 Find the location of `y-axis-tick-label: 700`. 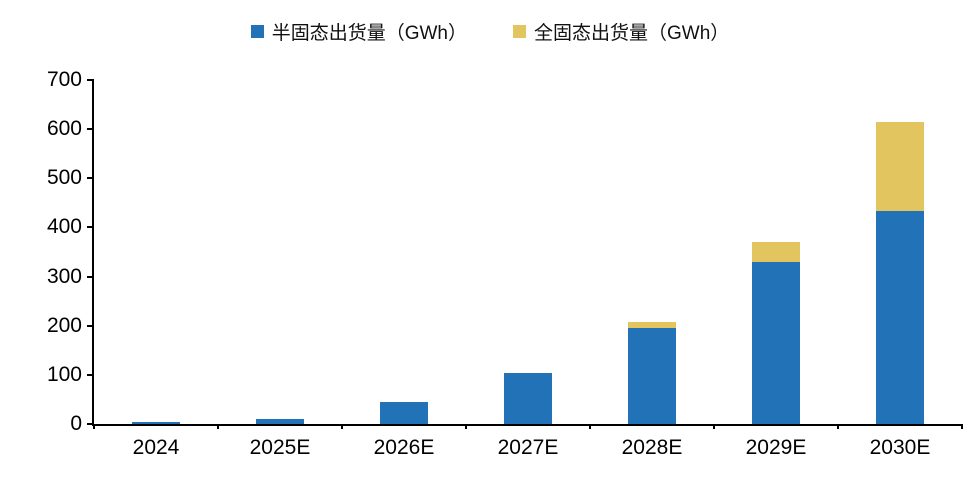

y-axis-tick-label: 700 is located at coordinates (64, 79).